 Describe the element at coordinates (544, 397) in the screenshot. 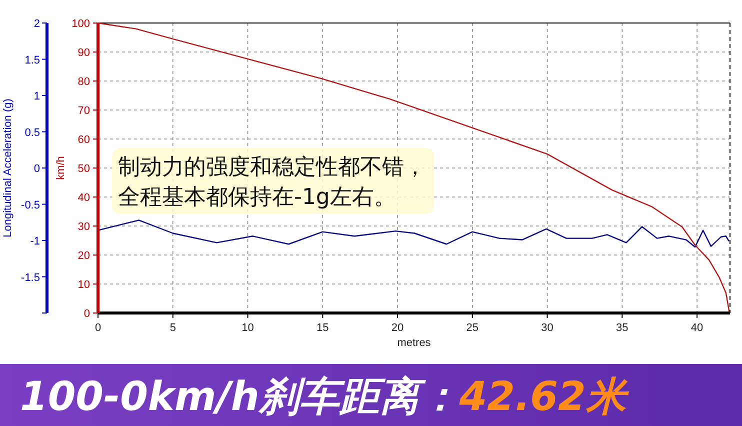

I see `text: 42.62米` at that location.